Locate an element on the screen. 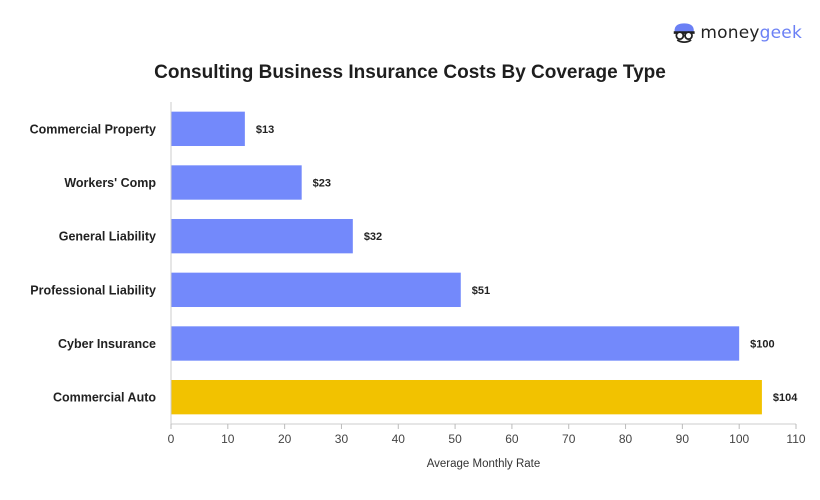 The height and width of the screenshot is (500, 820). category-label-professional-liability: Professional Liability is located at coordinates (93, 290).